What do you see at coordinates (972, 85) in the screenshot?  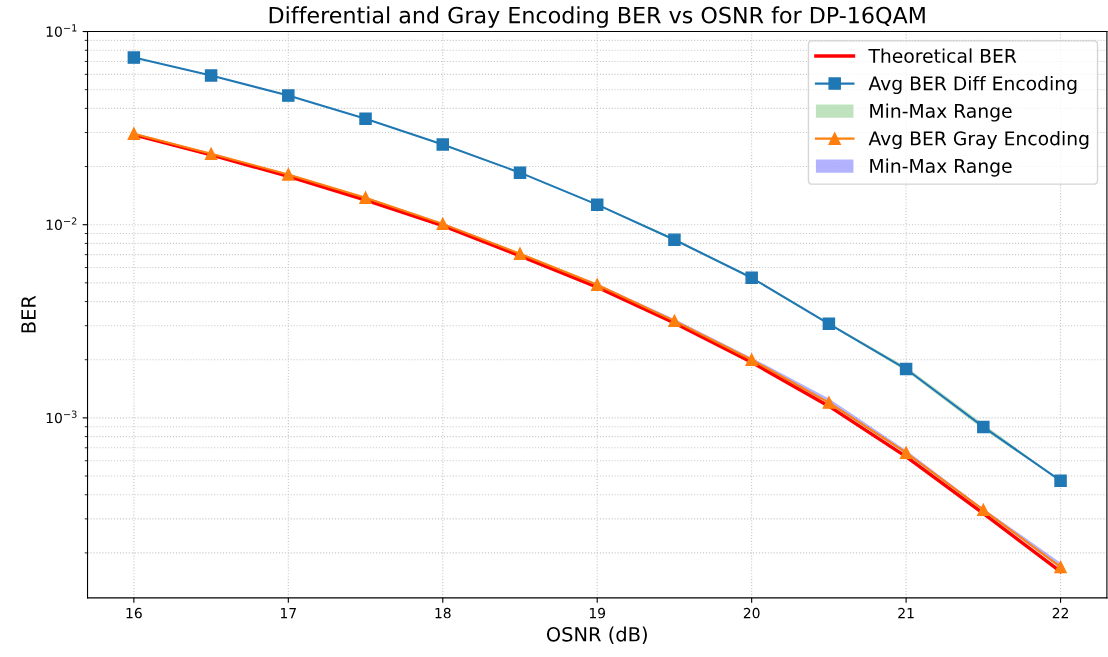 I see `legend-label: Avg BER Diff Encoding` at bounding box center [972, 85].